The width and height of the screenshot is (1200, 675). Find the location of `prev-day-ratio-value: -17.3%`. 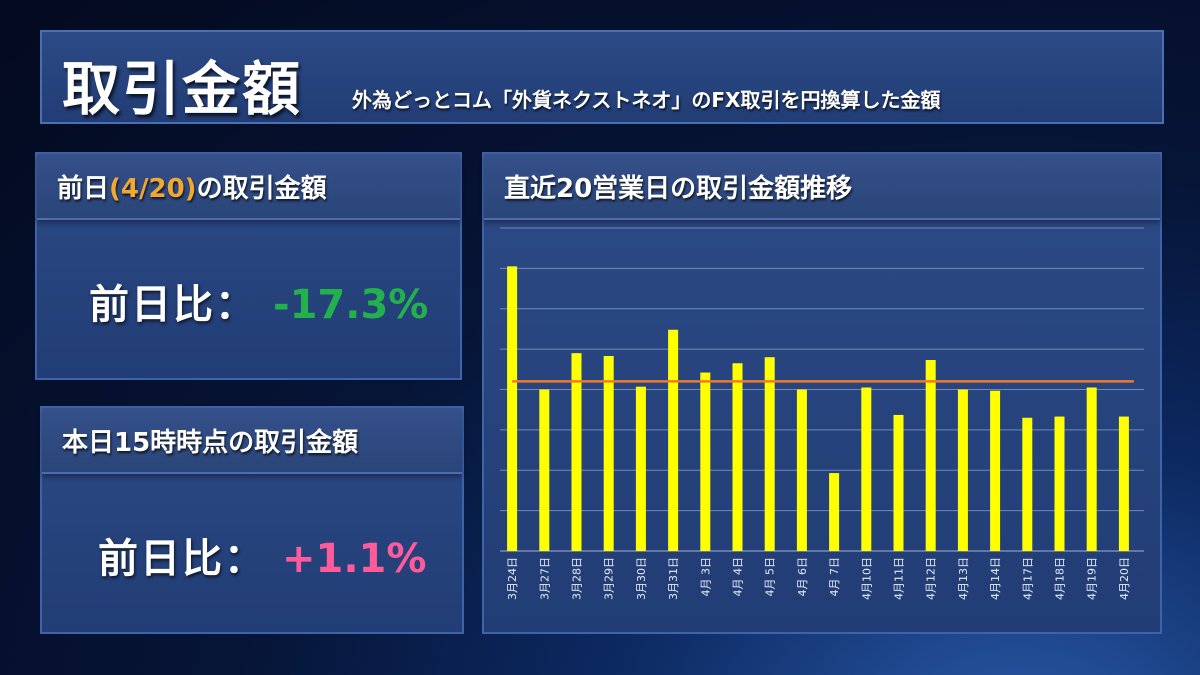

prev-day-ratio-value: -17.3% is located at coordinates (351, 305).